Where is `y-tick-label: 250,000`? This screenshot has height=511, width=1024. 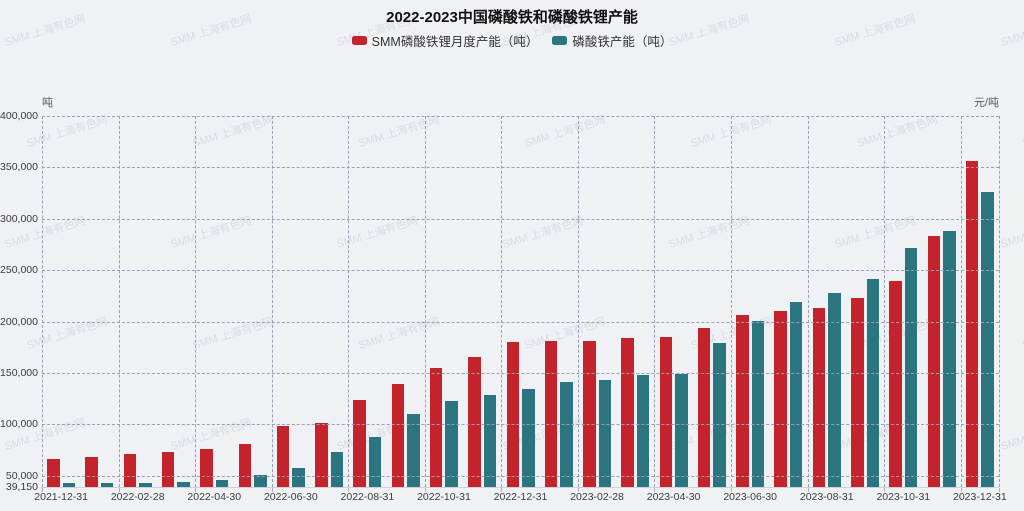 y-tick-label: 250,000 is located at coordinates (19, 270).